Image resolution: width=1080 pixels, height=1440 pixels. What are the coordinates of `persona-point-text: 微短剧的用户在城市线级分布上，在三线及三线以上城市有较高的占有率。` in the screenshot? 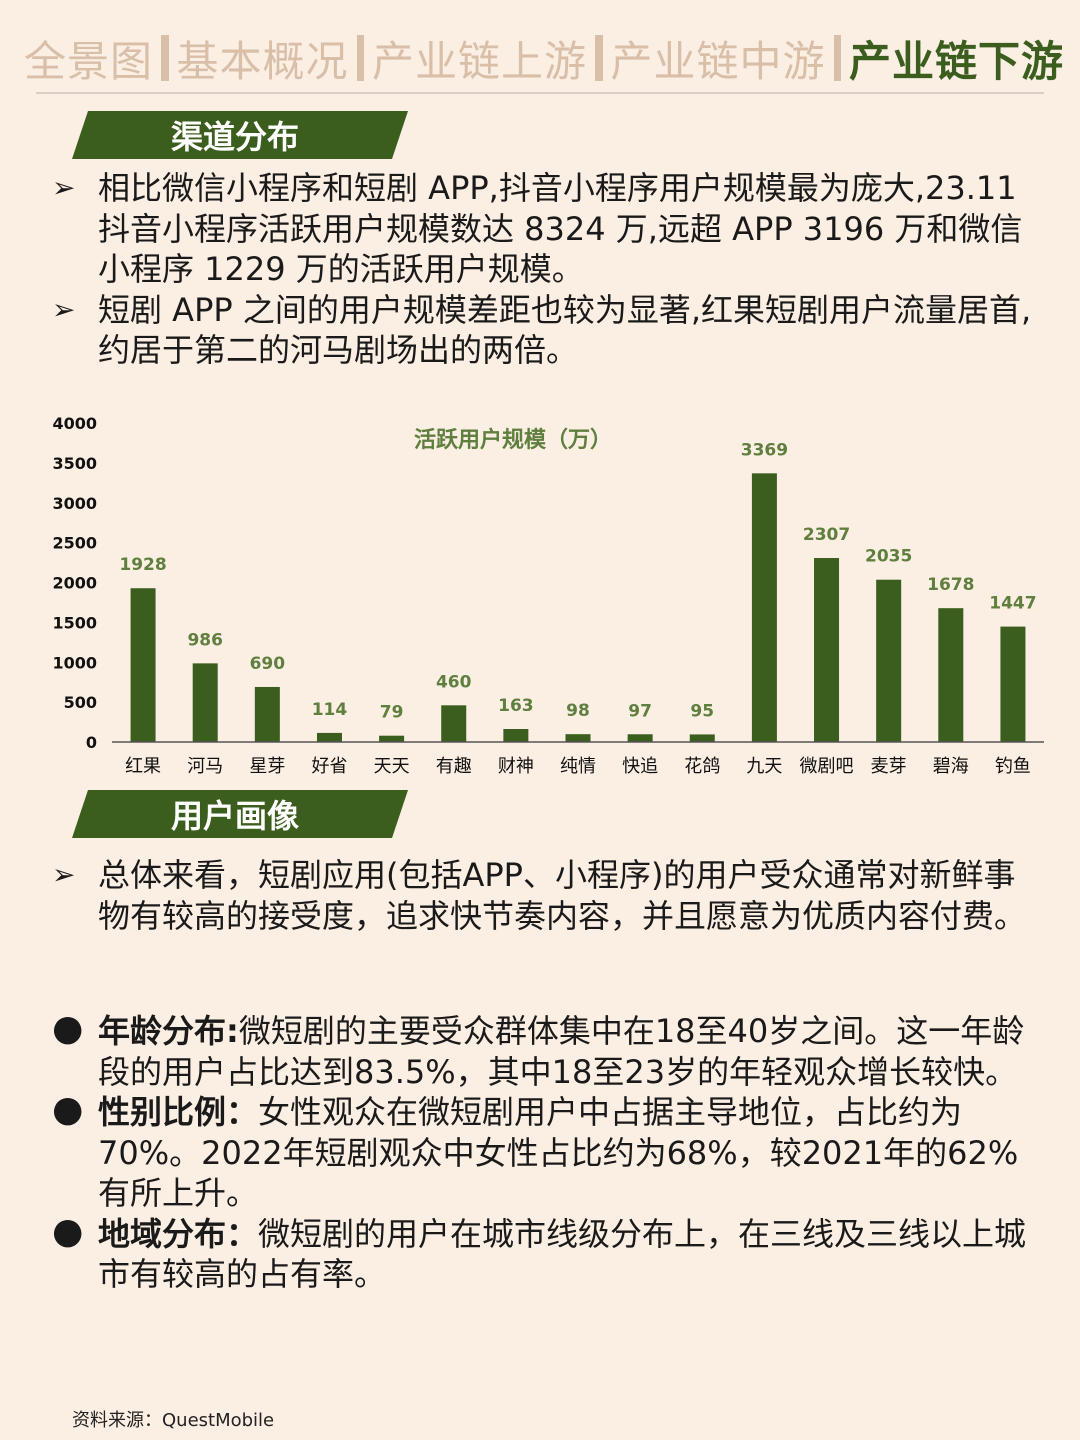 It's located at (562, 1254).